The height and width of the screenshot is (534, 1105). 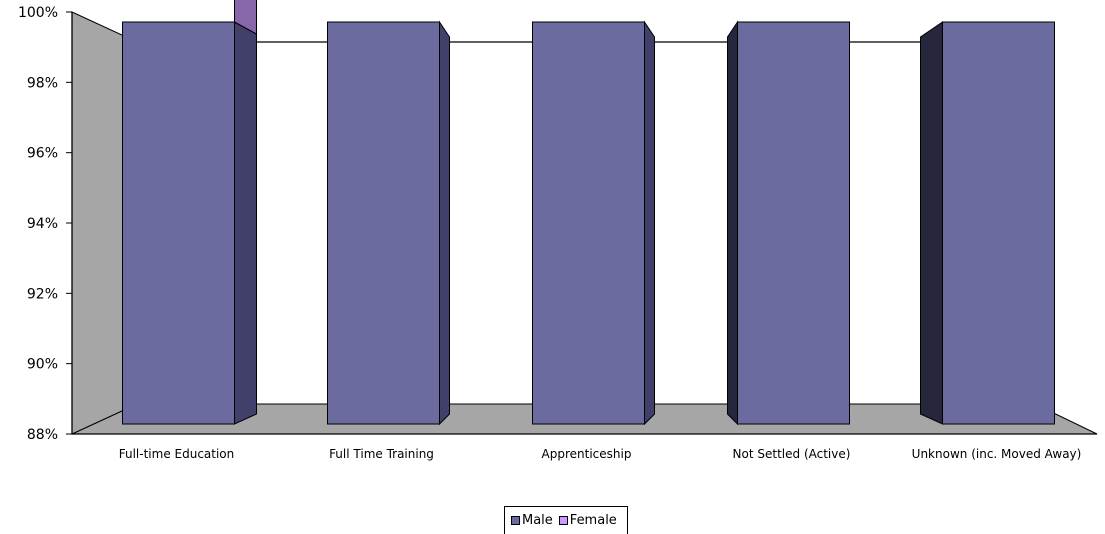 I want to click on legend-label-female: Female, so click(x=593, y=520).